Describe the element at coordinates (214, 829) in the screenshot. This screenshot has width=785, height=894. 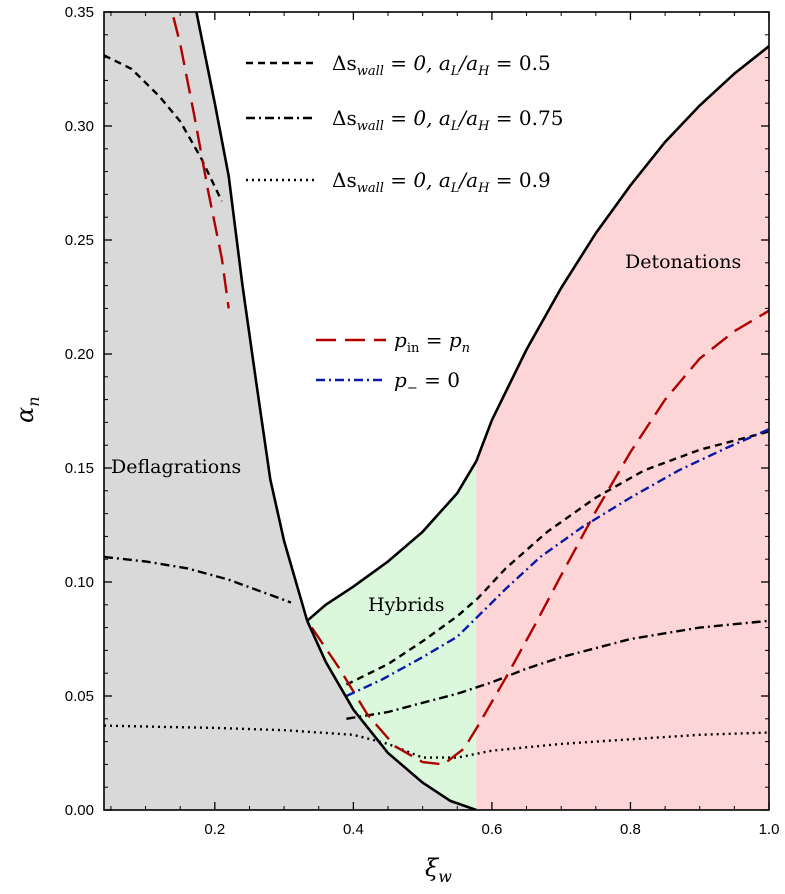
I see `x-tick-label: 0.2` at that location.